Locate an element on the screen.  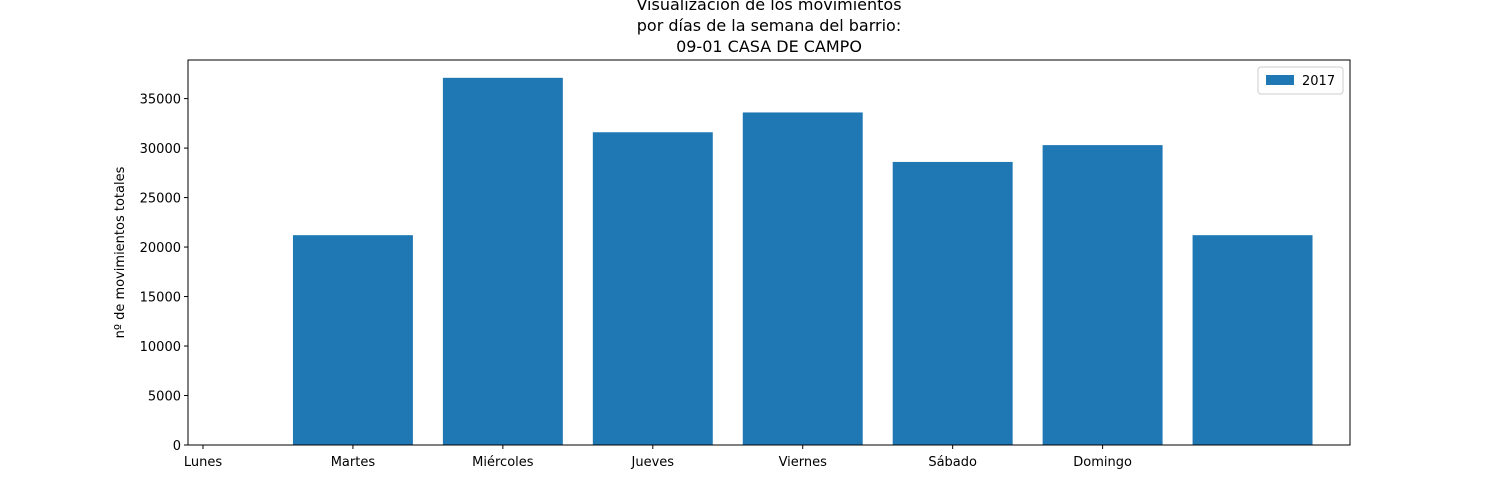
x-tick-label: Lunes is located at coordinates (203, 462).